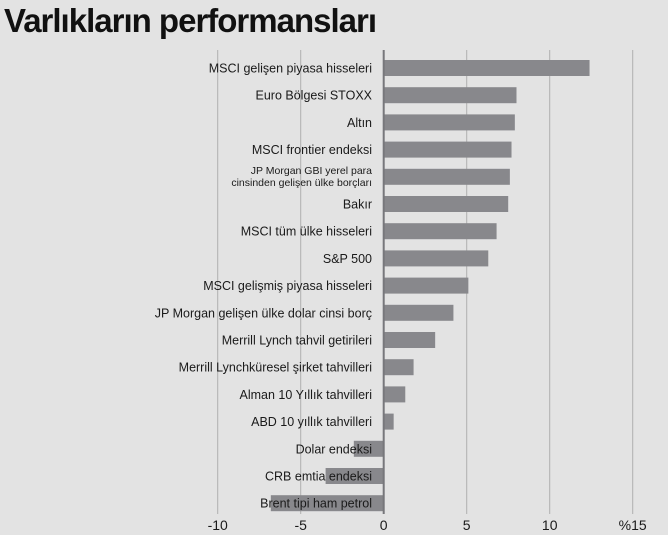  Describe the element at coordinates (311, 171) in the screenshot. I see `category-label-line: JP Morgan GBI yerel para` at that location.